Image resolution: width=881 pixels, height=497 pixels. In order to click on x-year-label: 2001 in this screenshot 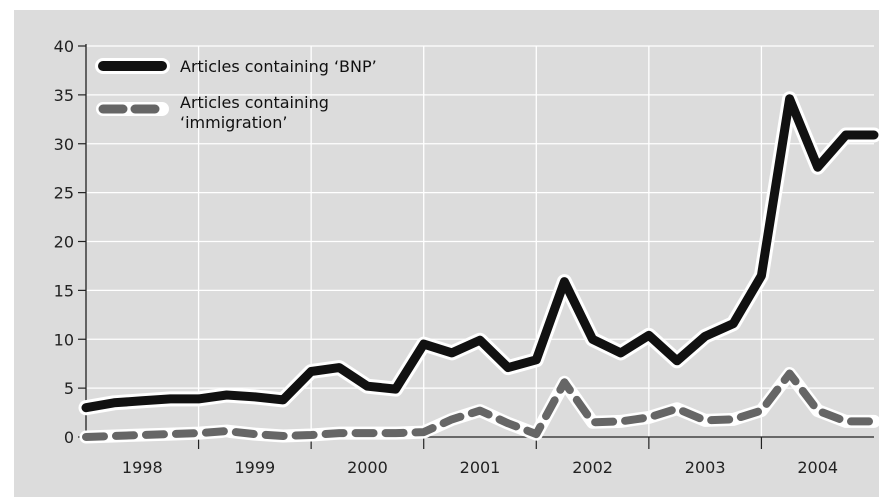, I will do `click(480, 467)`.